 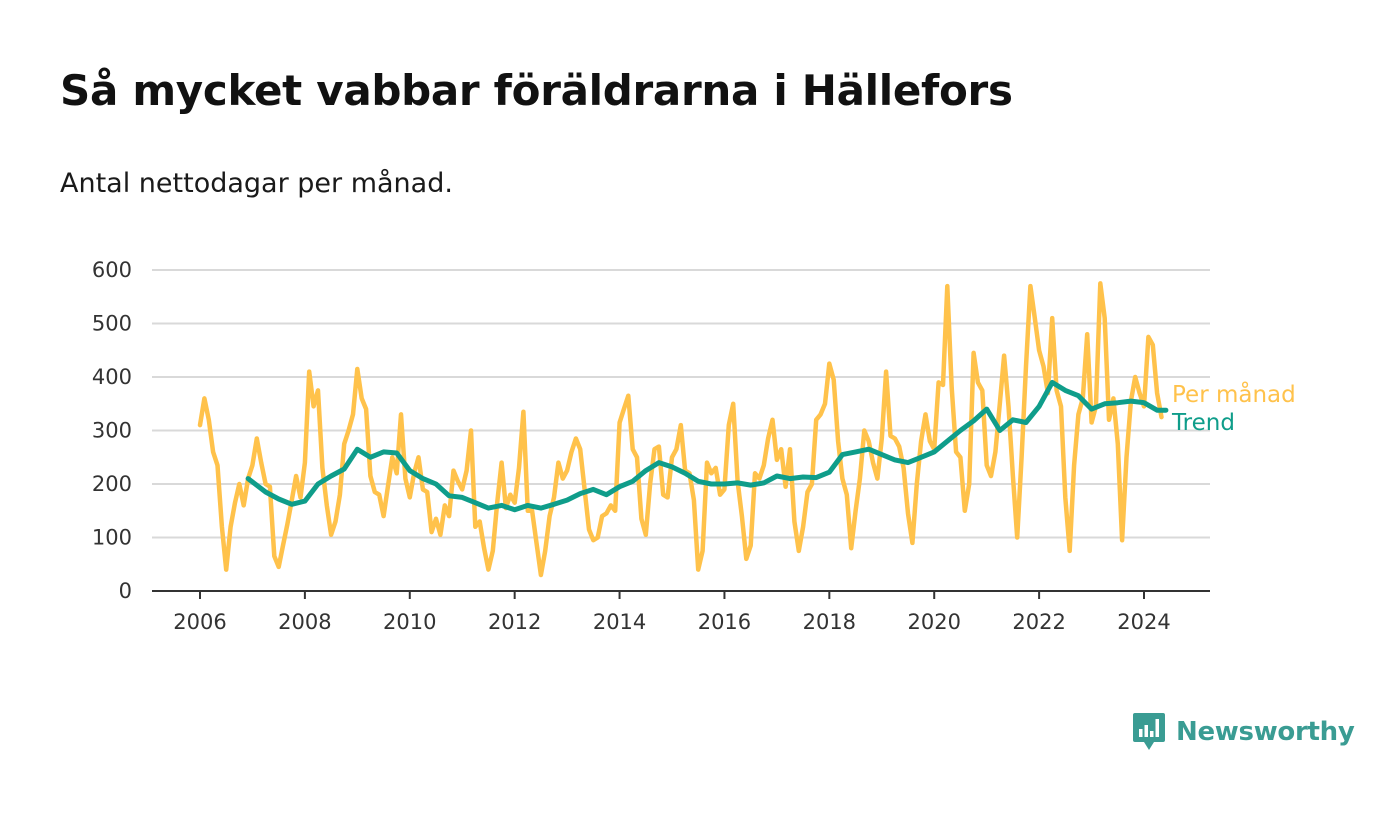 What do you see at coordinates (112, 377) in the screenshot?
I see `y-tick-label: 400` at bounding box center [112, 377].